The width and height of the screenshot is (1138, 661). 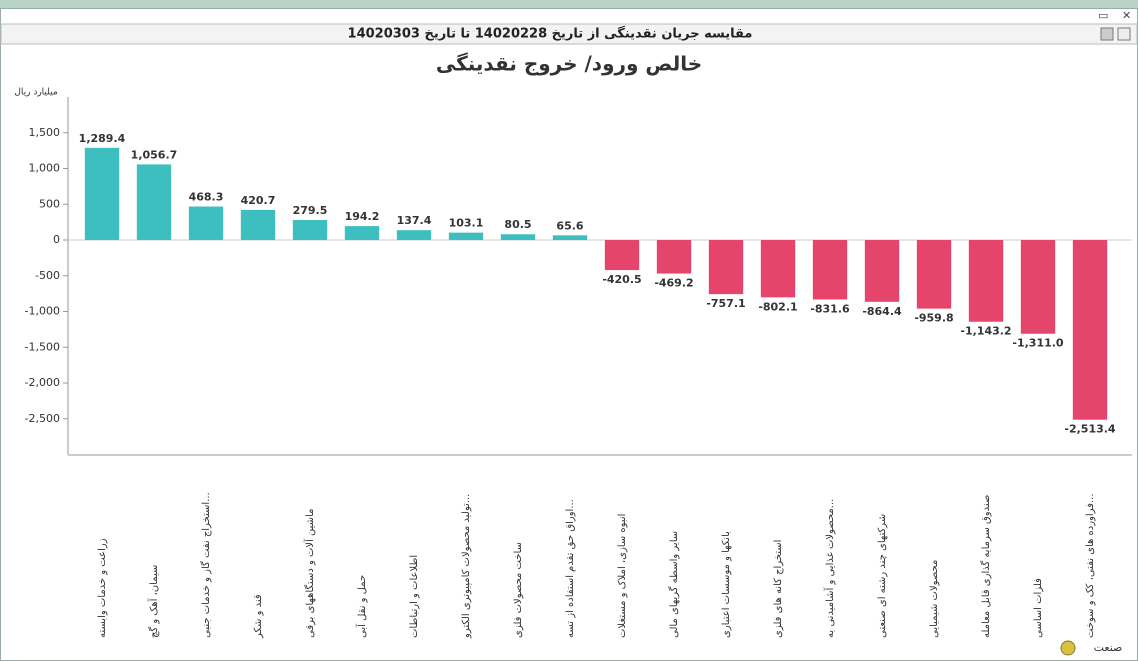 I want to click on value-label: -959.8, so click(x=933, y=318).